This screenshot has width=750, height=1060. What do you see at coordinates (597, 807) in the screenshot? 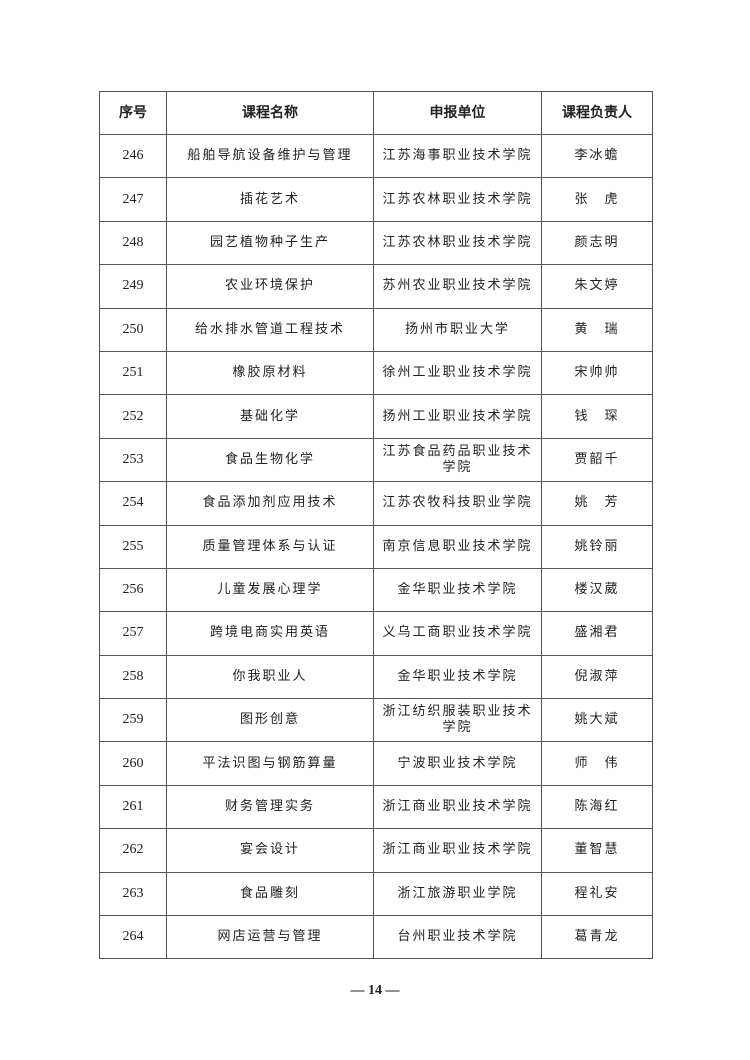
I see `cell-lead: 陈海红` at bounding box center [597, 807].